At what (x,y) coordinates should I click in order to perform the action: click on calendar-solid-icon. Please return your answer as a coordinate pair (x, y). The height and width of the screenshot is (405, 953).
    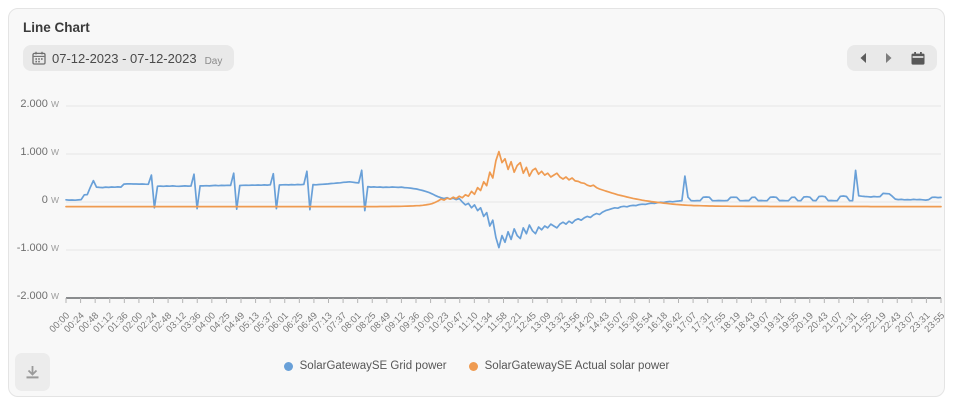
    Looking at the image, I should click on (918, 58).